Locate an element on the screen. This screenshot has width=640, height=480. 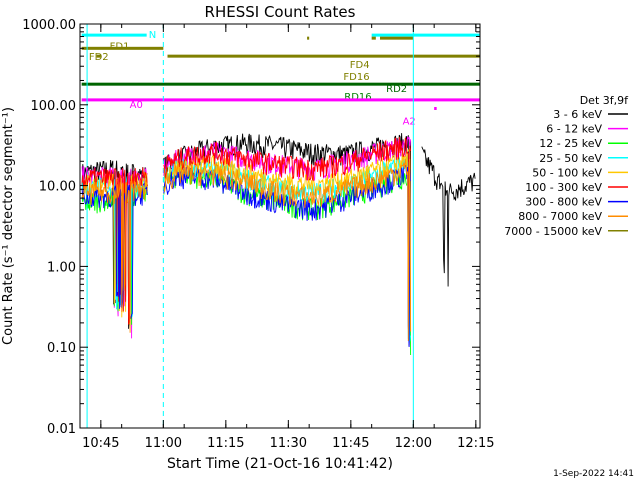
flag-label-rd16: RD16 is located at coordinates (357, 97).